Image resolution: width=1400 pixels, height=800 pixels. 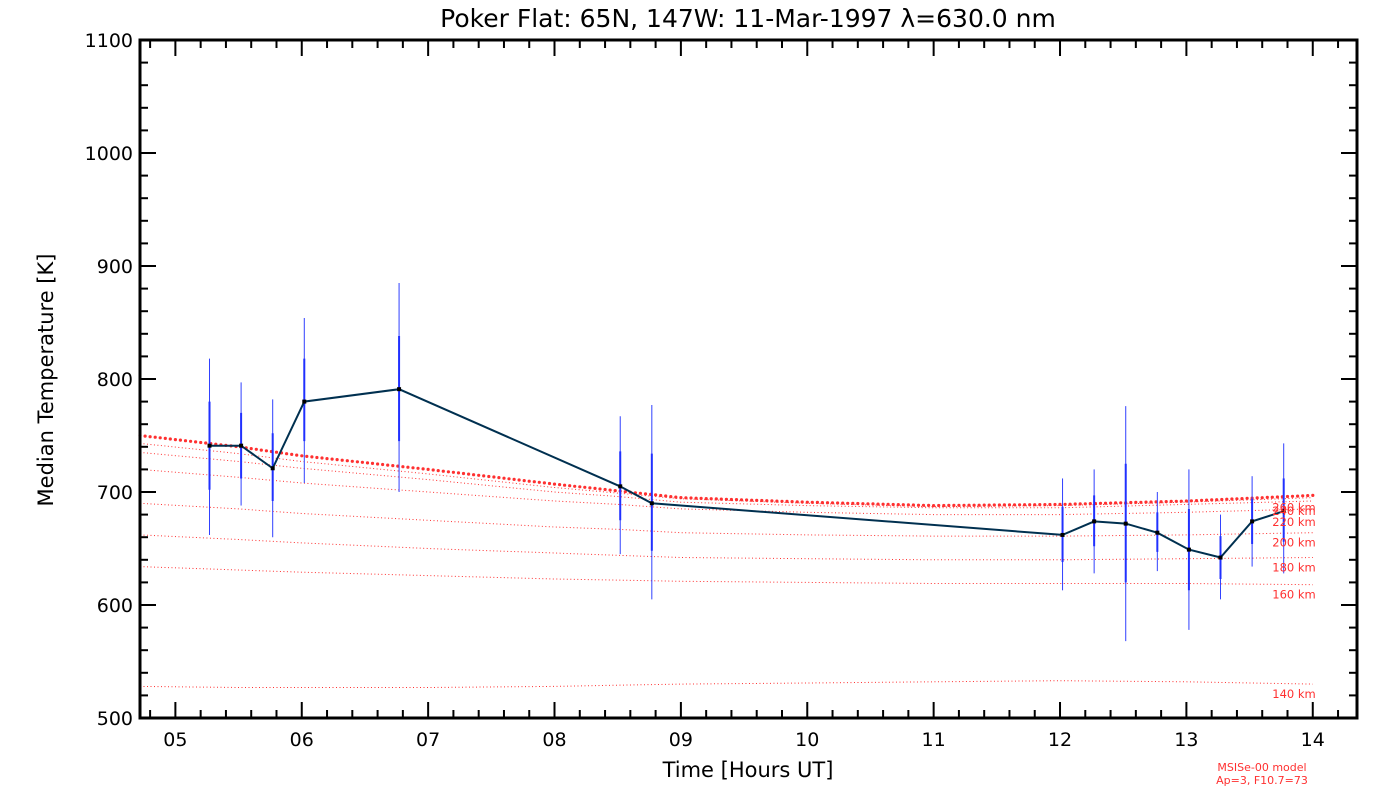 What do you see at coordinates (428, 740) in the screenshot?
I see `x-tick-label: 07` at bounding box center [428, 740].